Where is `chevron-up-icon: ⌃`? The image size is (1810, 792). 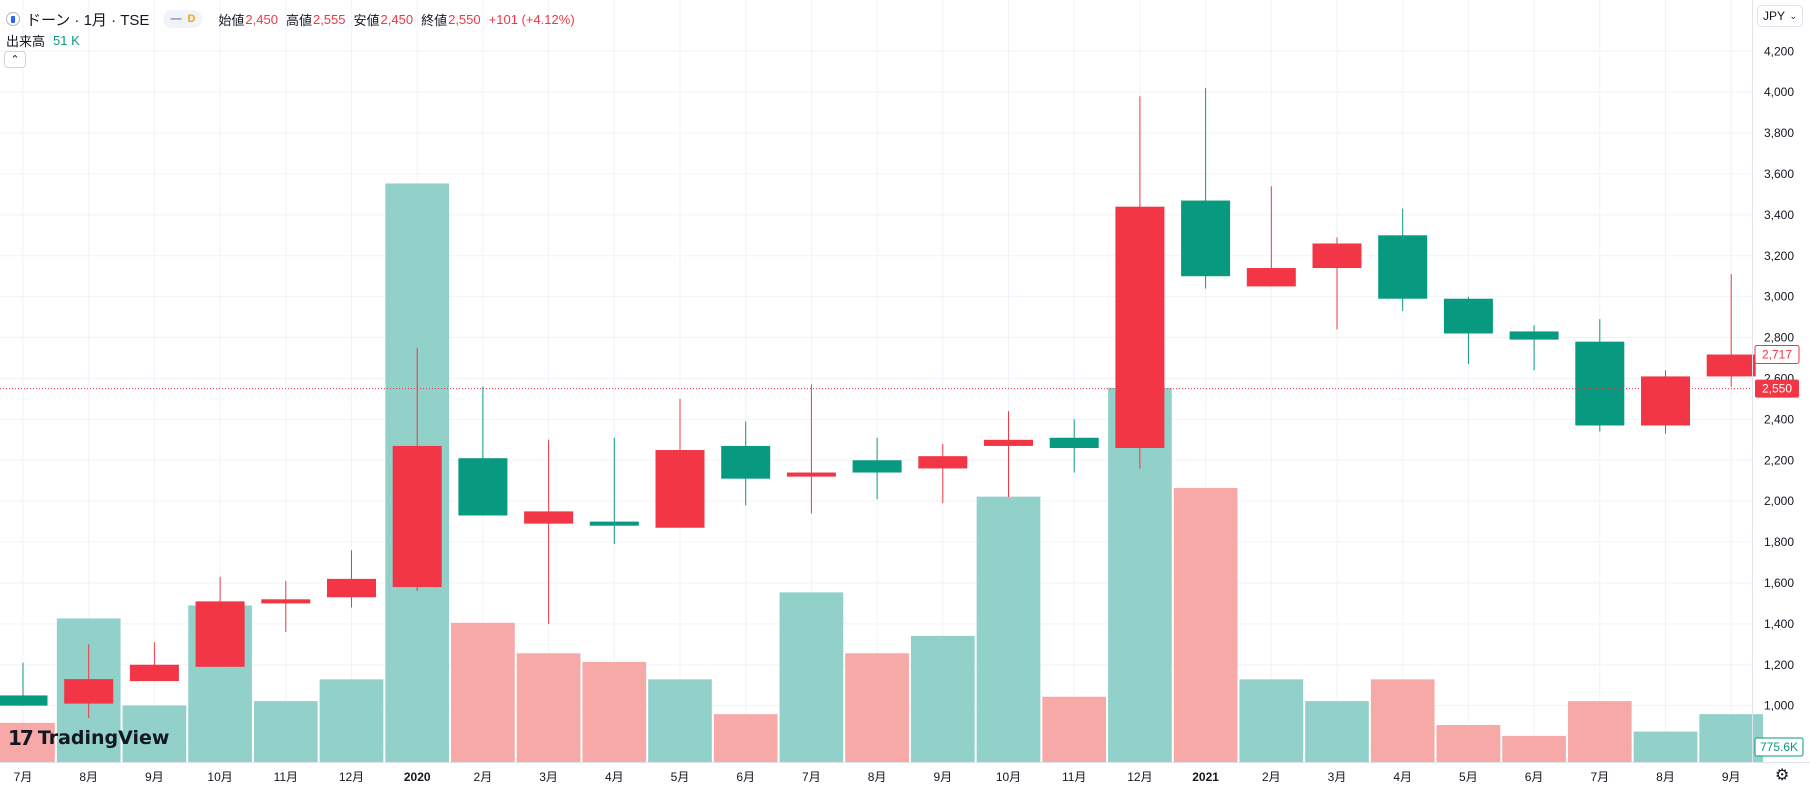 chevron-up-icon: ⌃ is located at coordinates (15, 60).